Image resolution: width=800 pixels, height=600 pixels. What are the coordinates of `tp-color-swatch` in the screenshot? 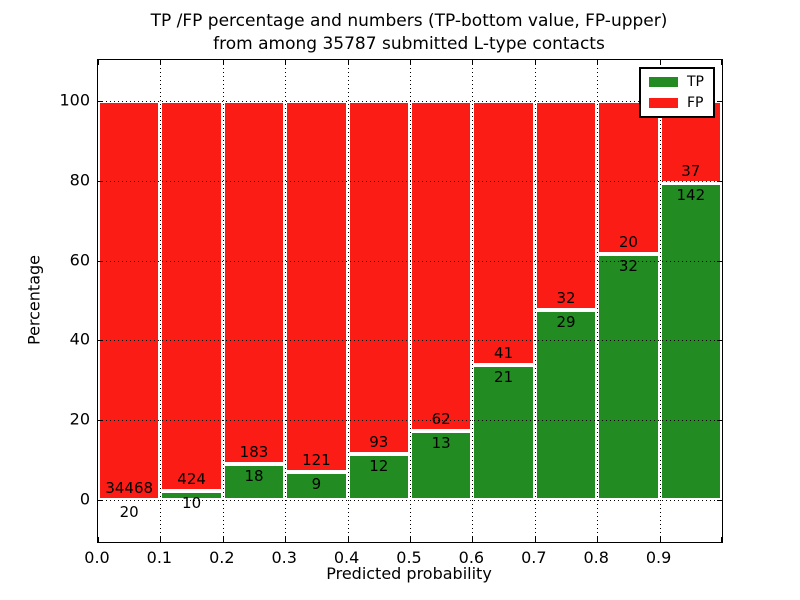 It's located at (663, 82).